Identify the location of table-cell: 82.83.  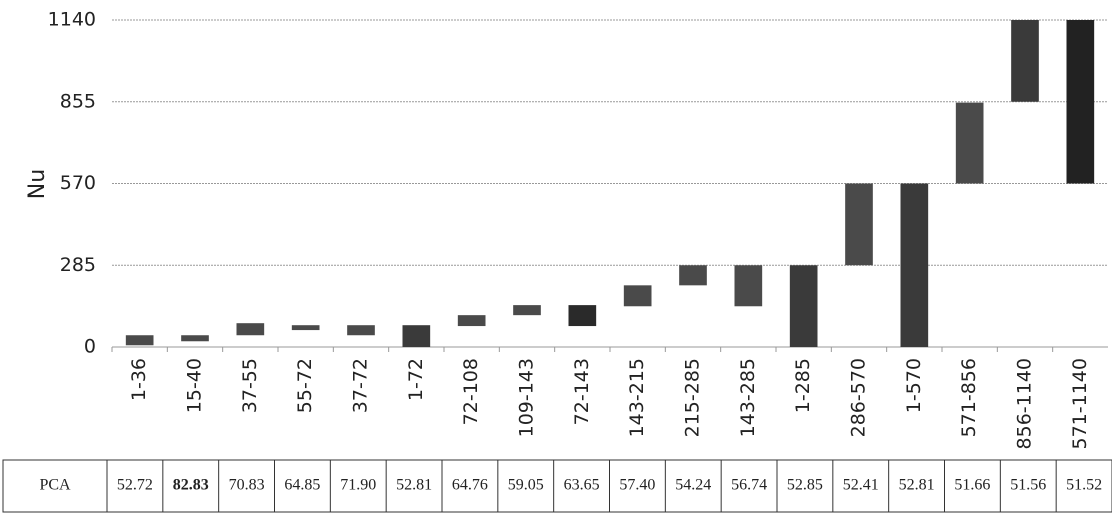
(191, 485).